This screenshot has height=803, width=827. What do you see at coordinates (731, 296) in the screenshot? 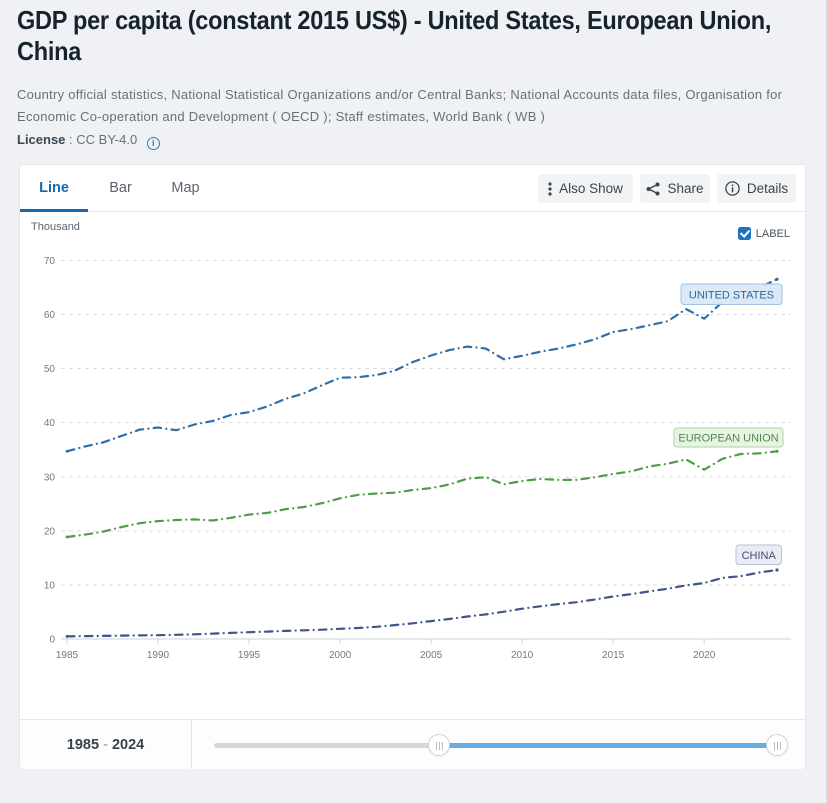
I see `svg-text: UNITED STATES` at bounding box center [731, 296].